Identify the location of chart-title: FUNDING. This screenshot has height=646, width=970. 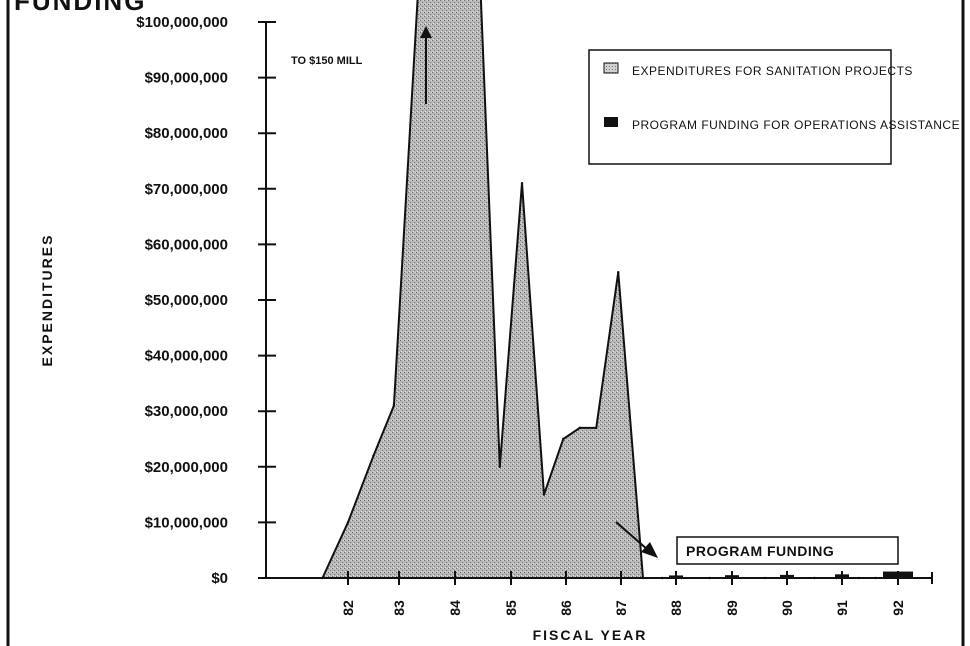
(80, 8).